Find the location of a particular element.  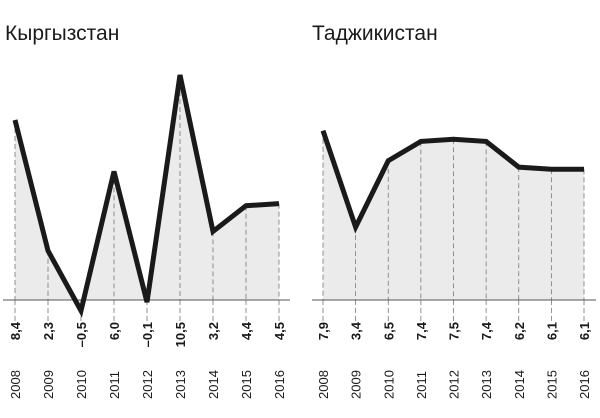

value-label: –0,1 is located at coordinates (147, 334).